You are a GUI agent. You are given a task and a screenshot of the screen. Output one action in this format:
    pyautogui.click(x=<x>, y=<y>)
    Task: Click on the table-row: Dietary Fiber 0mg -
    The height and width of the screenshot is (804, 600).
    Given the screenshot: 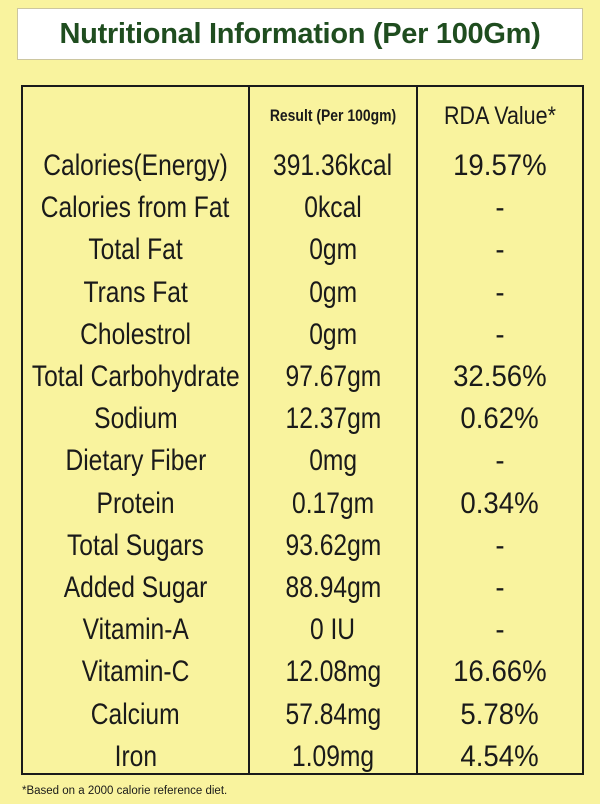 What is the action you would take?
    pyautogui.click(x=302, y=461)
    